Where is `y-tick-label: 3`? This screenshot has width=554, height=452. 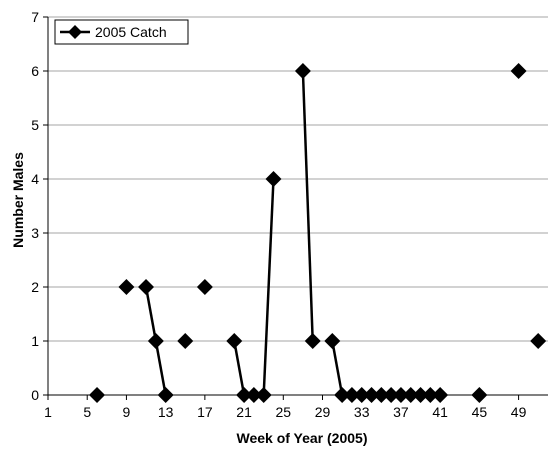
y-tick-label: 3 is located at coordinates (35, 233).